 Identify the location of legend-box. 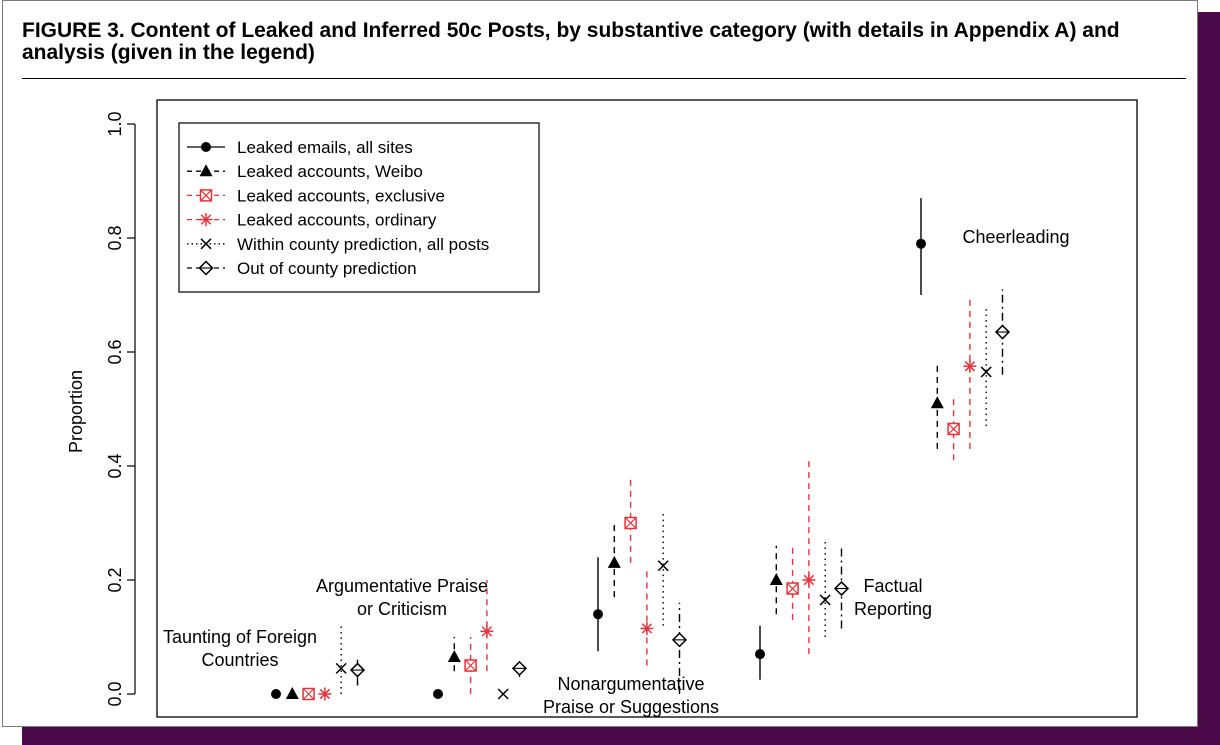
(359, 207).